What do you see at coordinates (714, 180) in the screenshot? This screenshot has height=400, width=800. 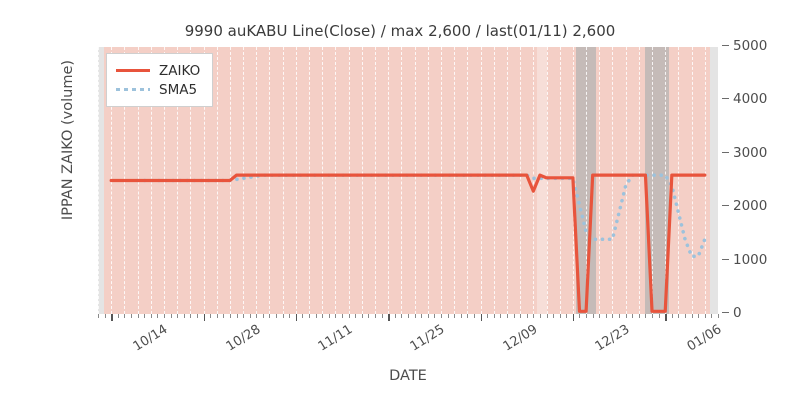 I see `plot-edge-strip` at bounding box center [714, 180].